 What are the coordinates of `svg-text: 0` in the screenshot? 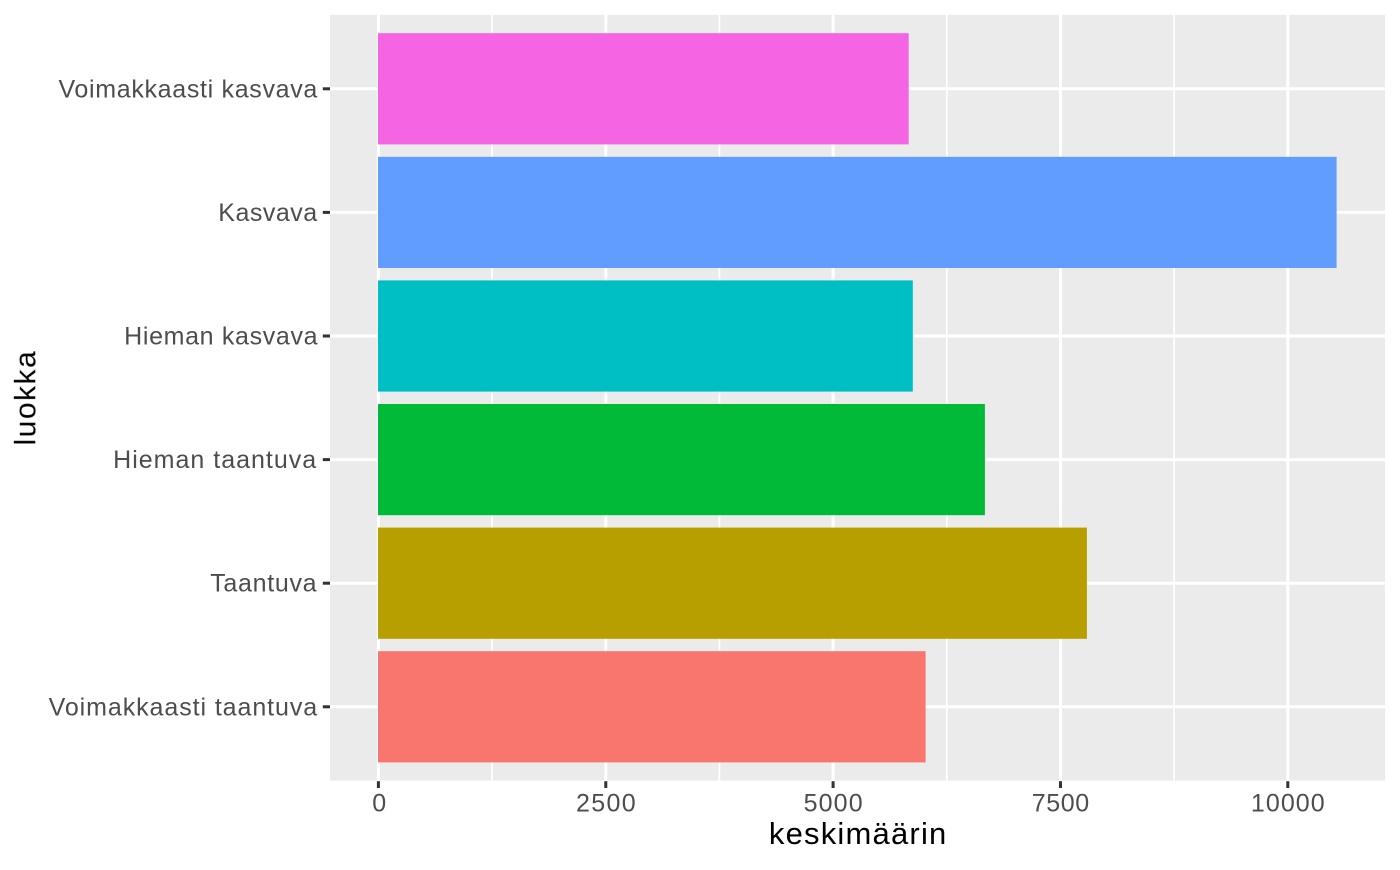 It's located at (379, 804).